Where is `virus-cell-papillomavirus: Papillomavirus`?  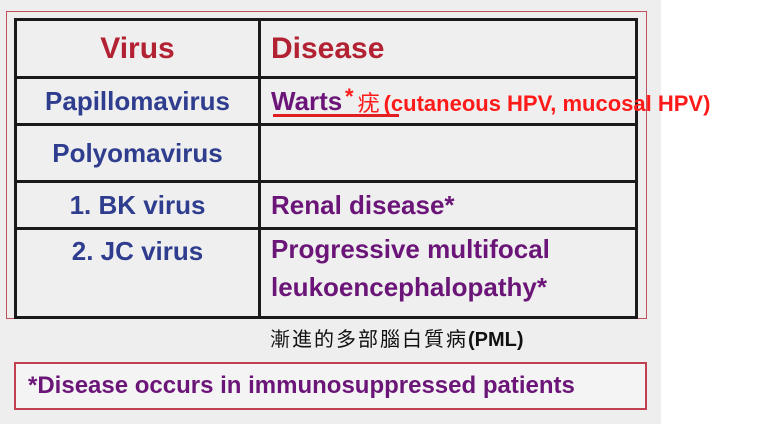 virus-cell-papillomavirus: Papillomavirus is located at coordinates (137, 101).